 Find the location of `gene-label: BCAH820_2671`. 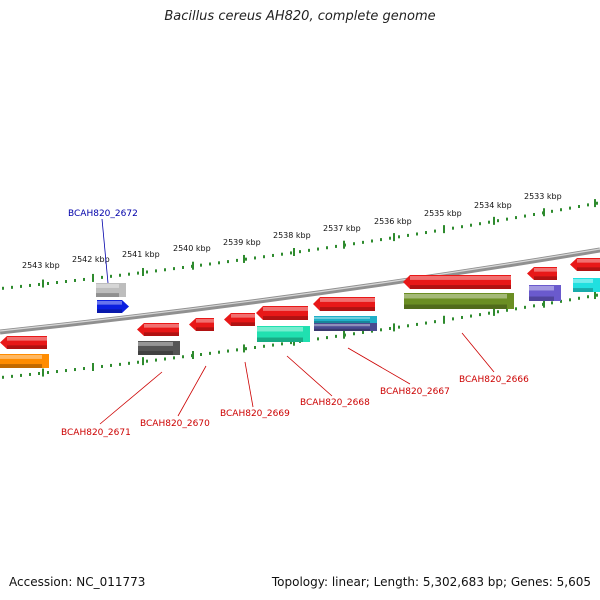

gene-label: BCAH820_2671 is located at coordinates (96, 433).